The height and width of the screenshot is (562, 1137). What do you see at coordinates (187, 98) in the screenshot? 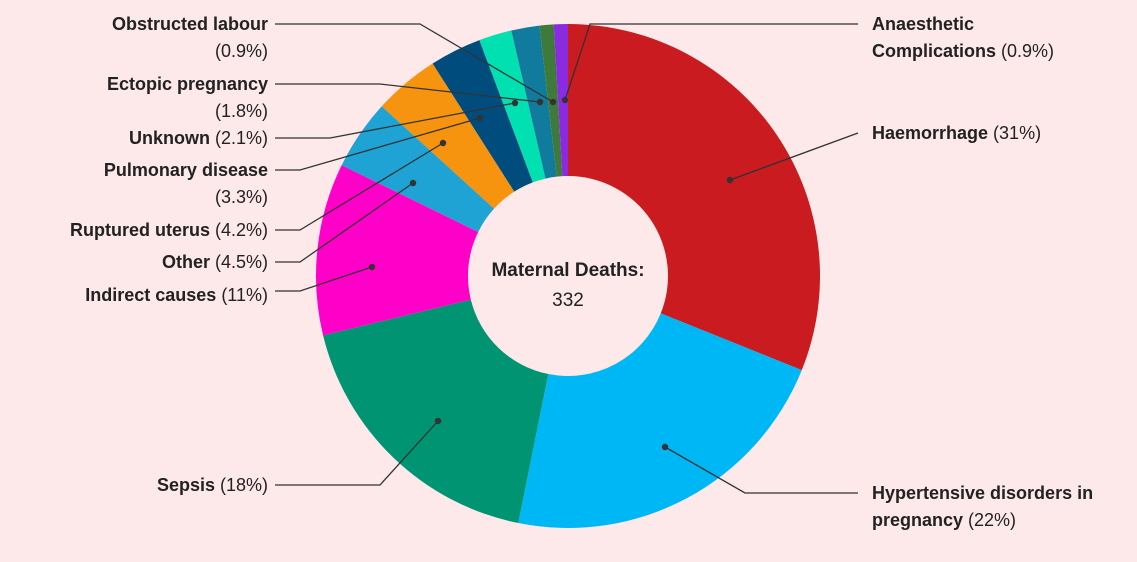
I see `segment-label: Ectopic pregnancy (1.8%)` at bounding box center [187, 98].